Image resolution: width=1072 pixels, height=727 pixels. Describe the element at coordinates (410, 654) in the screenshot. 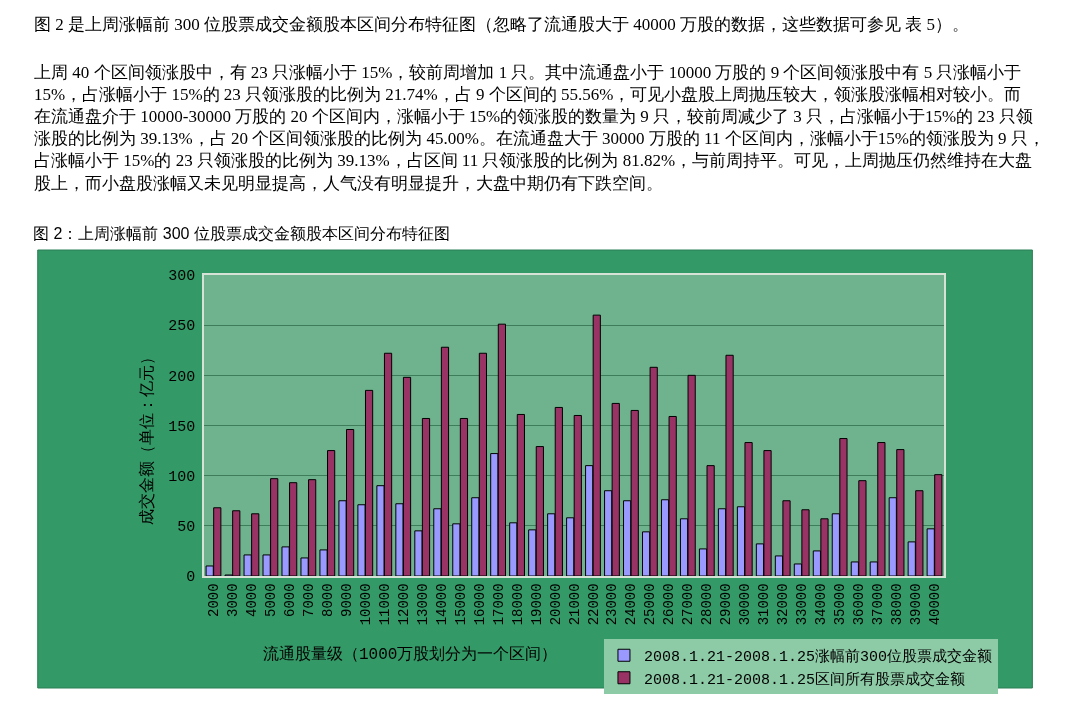

I see `x-axis-title: 流通股量级（1000万股划分为一个区间）` at that location.